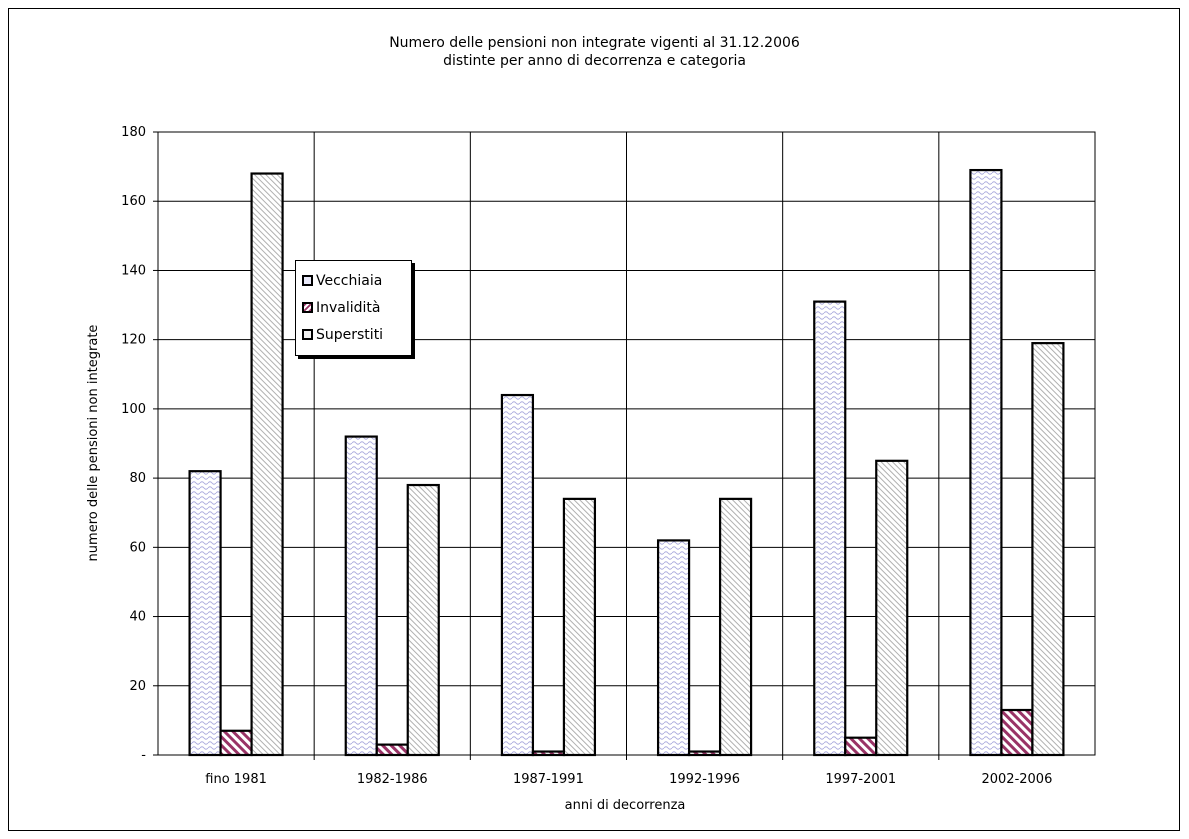 The height and width of the screenshot is (839, 1189). Describe the element at coordinates (137, 686) in the screenshot. I see `y-tick-label: 20` at that location.